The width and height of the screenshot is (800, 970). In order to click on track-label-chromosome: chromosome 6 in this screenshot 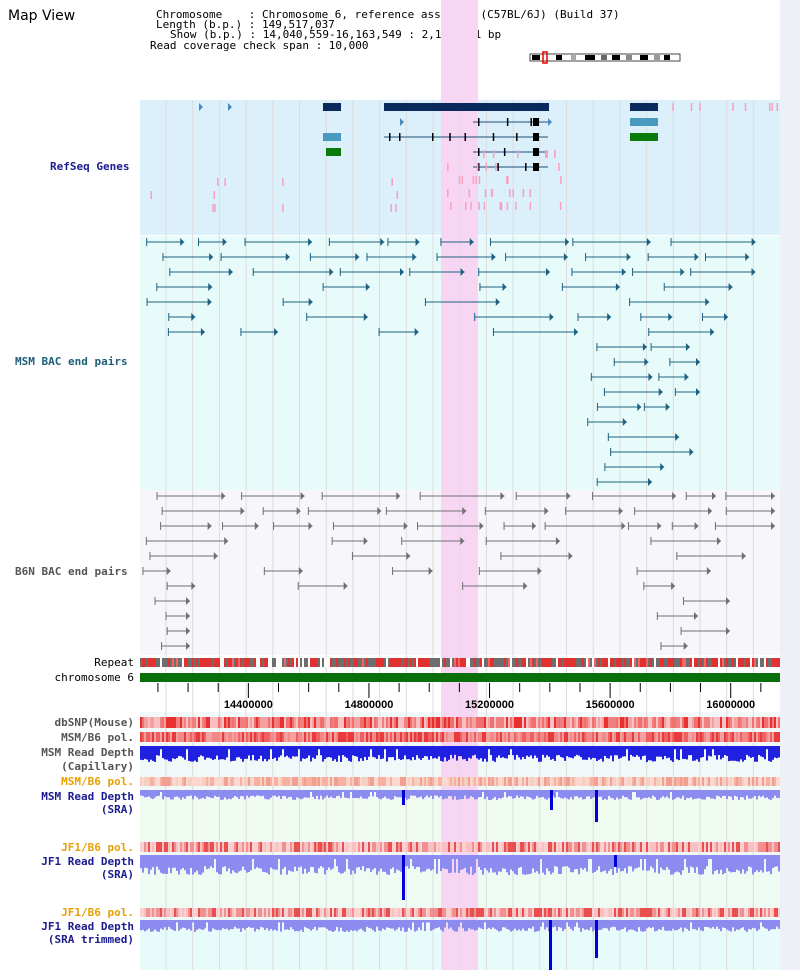, I will do `click(94, 677)`.